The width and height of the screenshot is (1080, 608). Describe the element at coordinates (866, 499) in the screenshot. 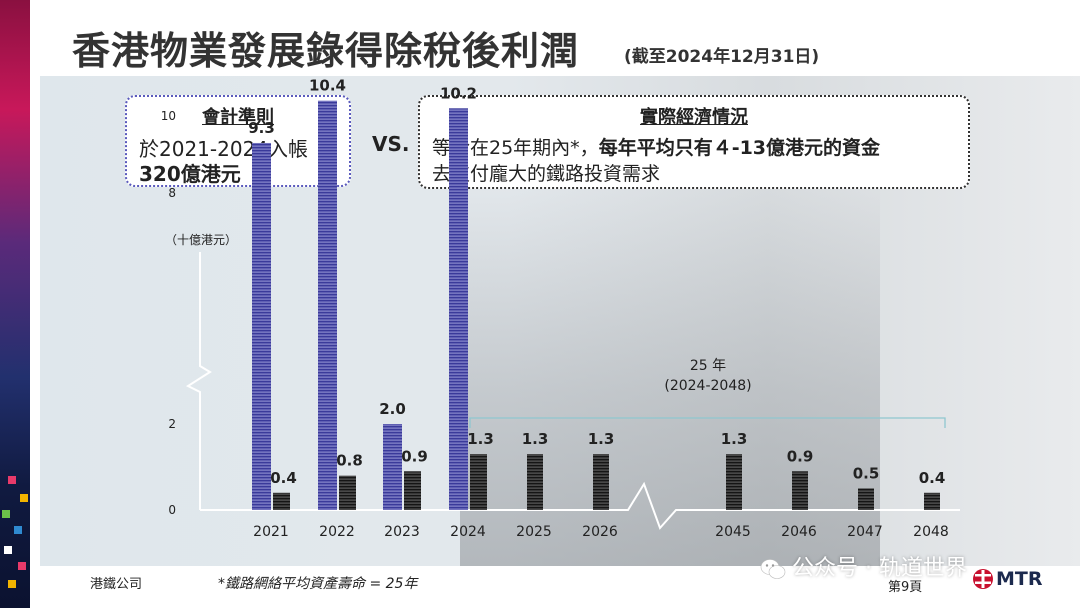

I see `bar-actual-2047` at that location.